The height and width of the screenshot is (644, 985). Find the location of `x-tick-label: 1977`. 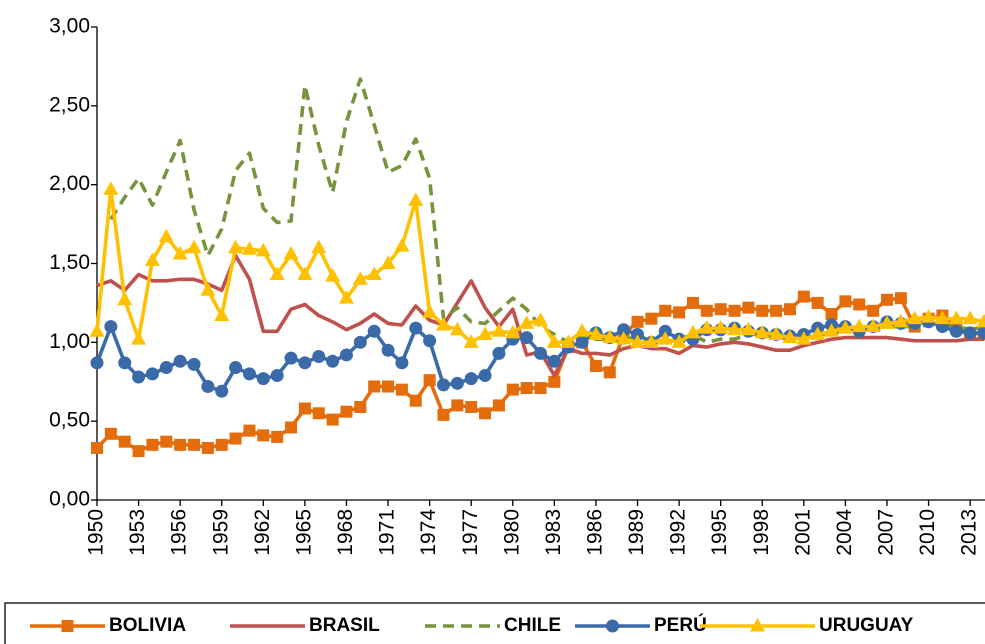

x-tick-label: 1977 is located at coordinates (470, 532).